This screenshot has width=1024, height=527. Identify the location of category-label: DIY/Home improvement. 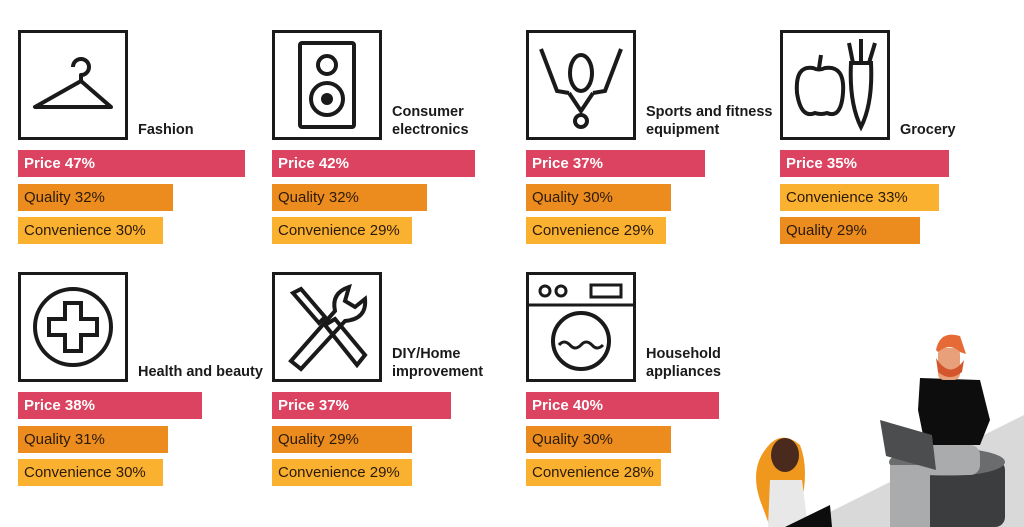
(438, 363).